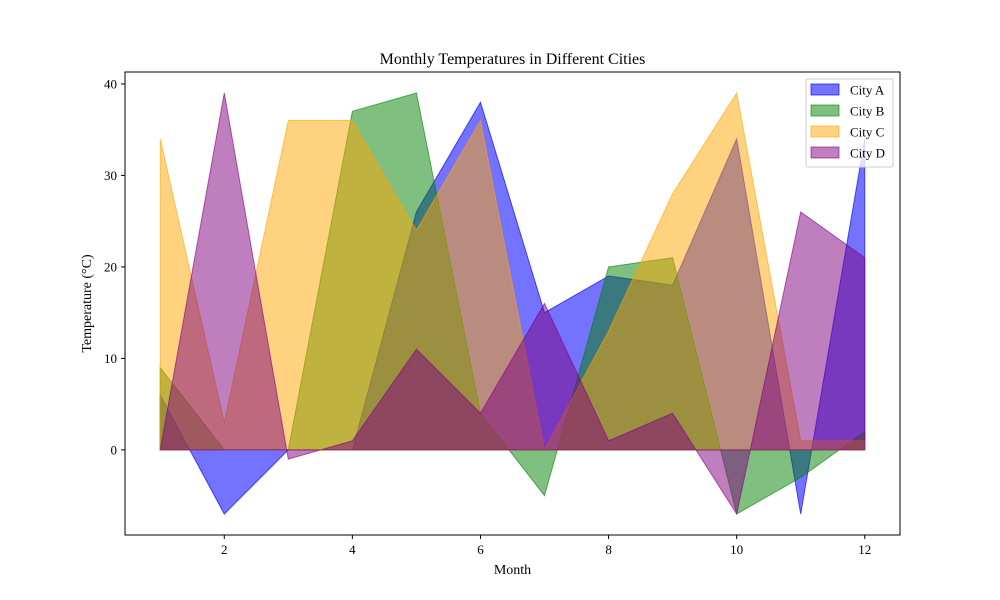 The height and width of the screenshot is (600, 1000). What do you see at coordinates (224, 549) in the screenshot?
I see `x-tick-label: 2` at bounding box center [224, 549].